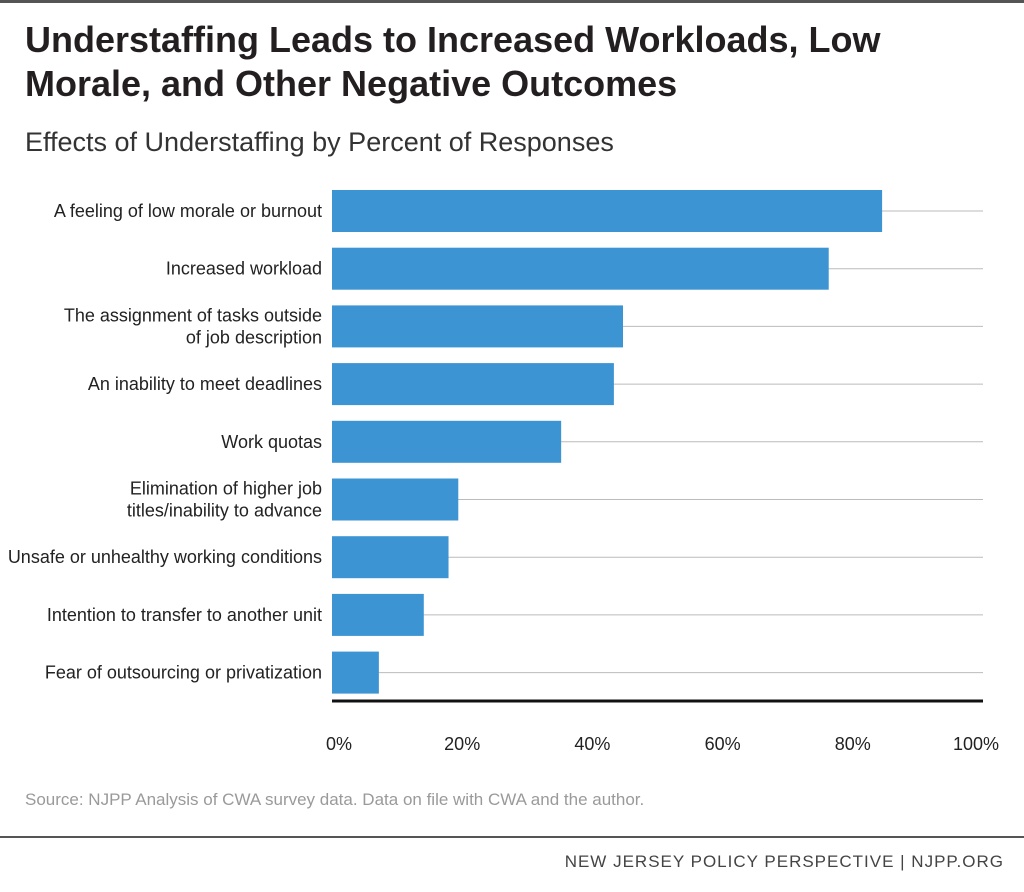 This screenshot has width=1024, height=892. I want to click on x-tick-label: 60%, so click(723, 744).